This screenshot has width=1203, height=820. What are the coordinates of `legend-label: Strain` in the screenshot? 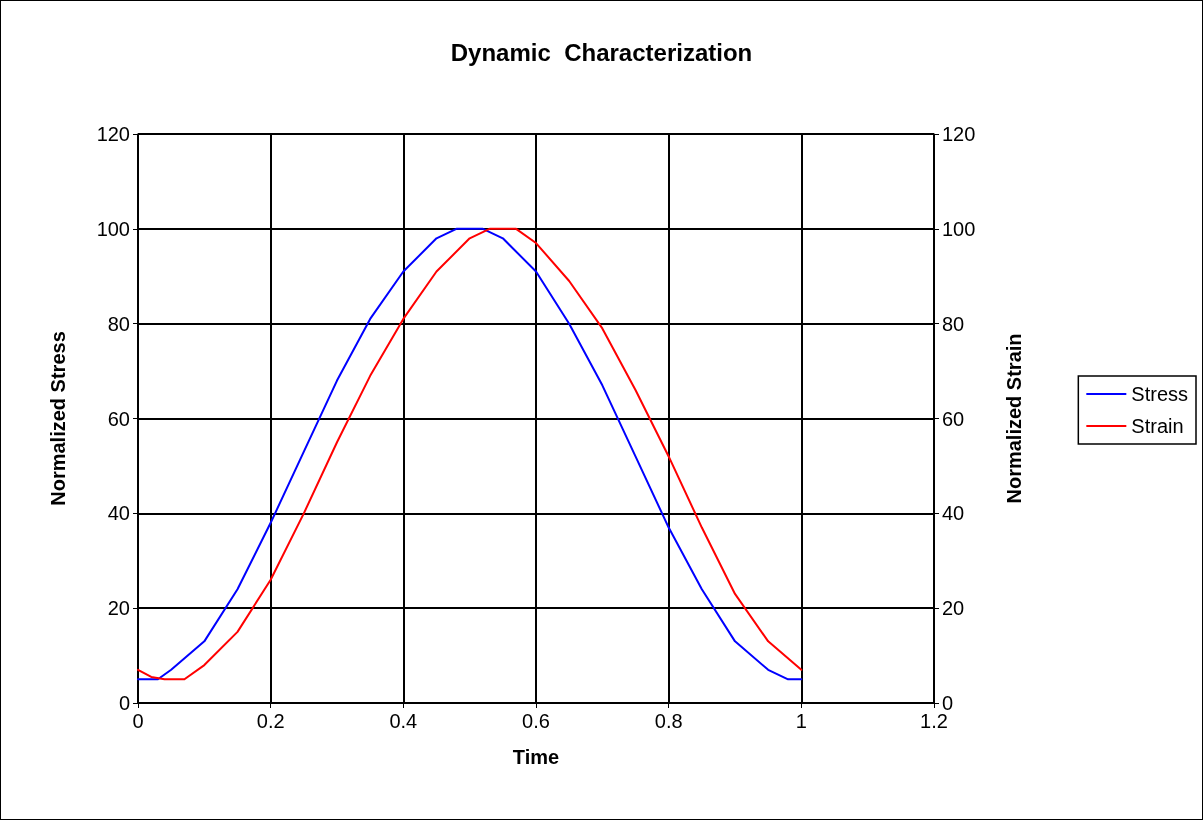 It's located at (1157, 426).